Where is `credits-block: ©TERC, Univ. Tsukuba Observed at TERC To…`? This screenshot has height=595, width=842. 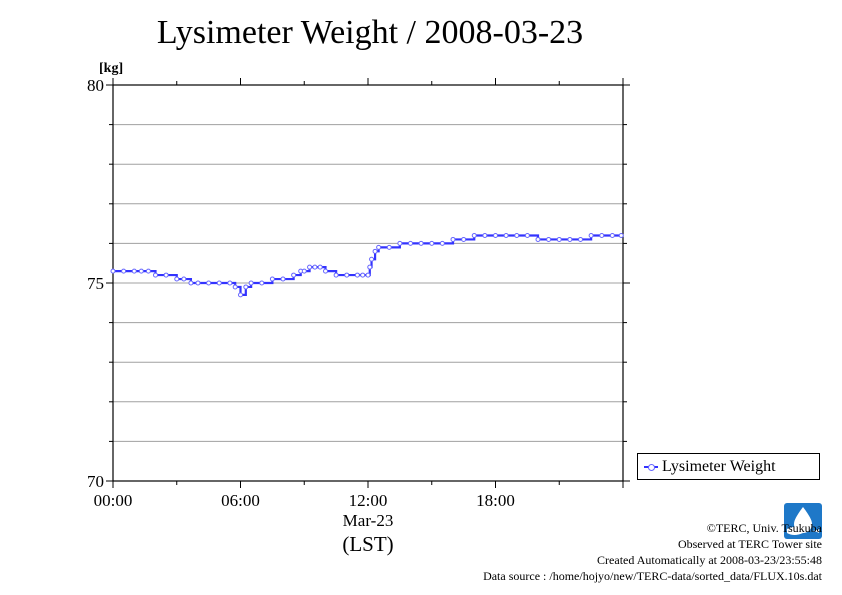 credits-block: ©TERC, Univ. Tsukuba Observed at TERC To… is located at coordinates (652, 552).